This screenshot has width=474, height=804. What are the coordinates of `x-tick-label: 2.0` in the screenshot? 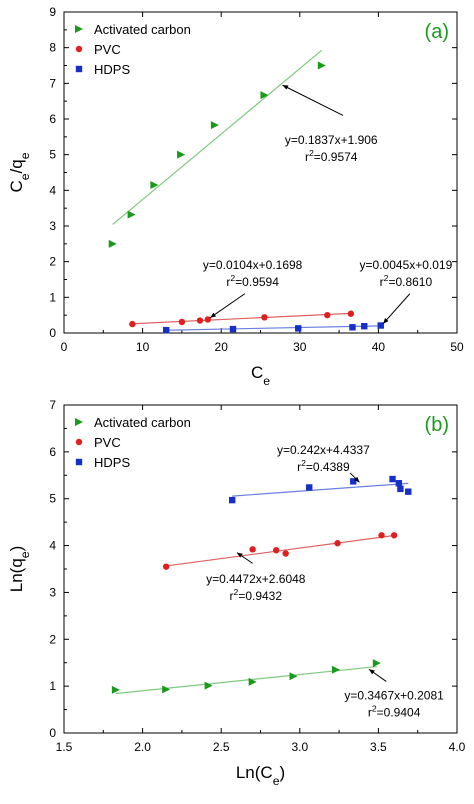 It's located at (142, 747).